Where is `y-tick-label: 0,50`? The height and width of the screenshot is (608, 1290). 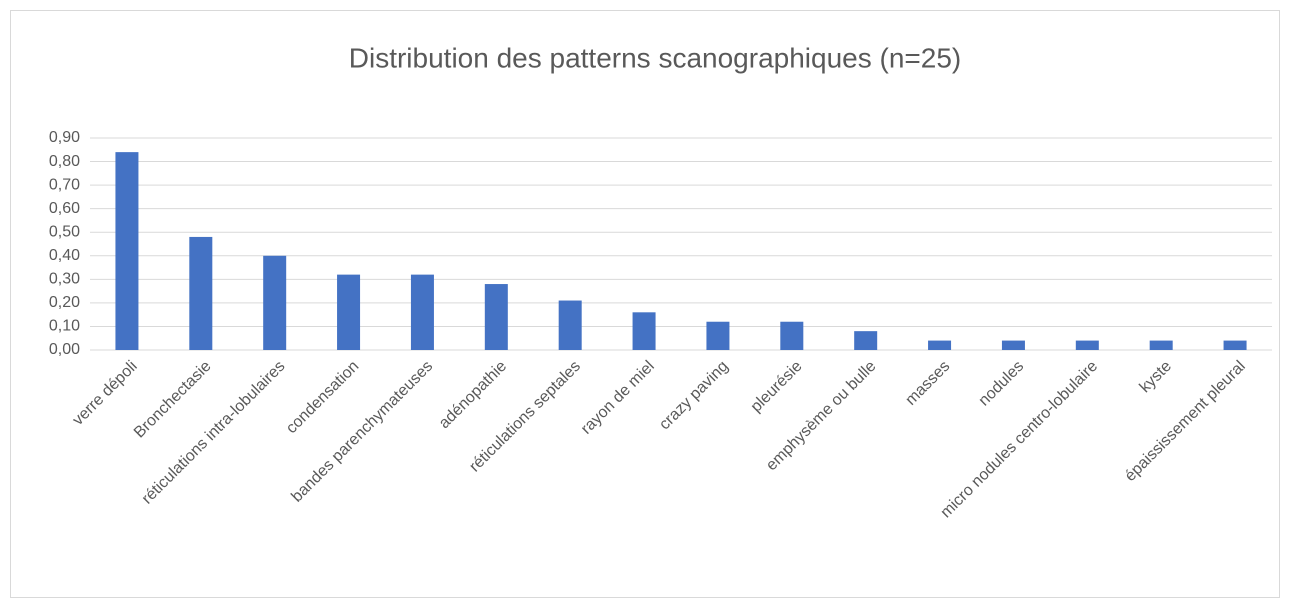
y-tick-label: 0,50 is located at coordinates (64, 231).